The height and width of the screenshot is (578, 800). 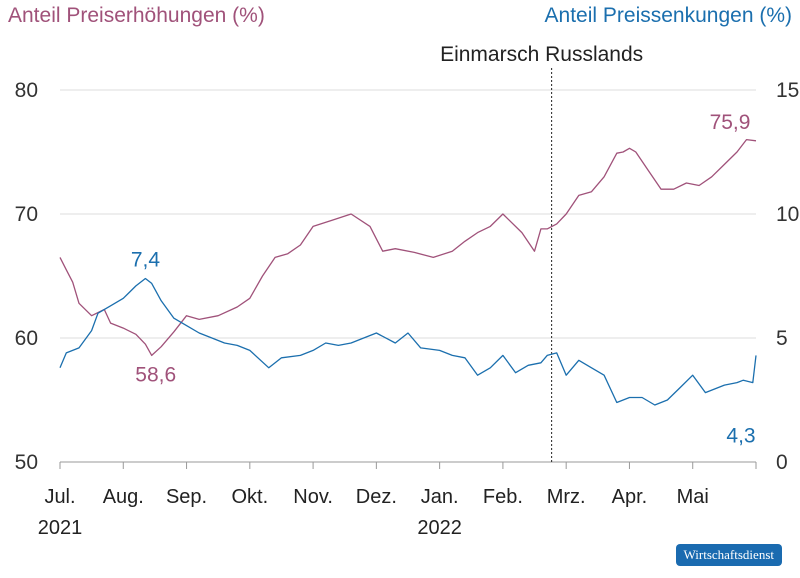 What do you see at coordinates (59, 497) in the screenshot?
I see `x-tick-label: Jul.` at bounding box center [59, 497].